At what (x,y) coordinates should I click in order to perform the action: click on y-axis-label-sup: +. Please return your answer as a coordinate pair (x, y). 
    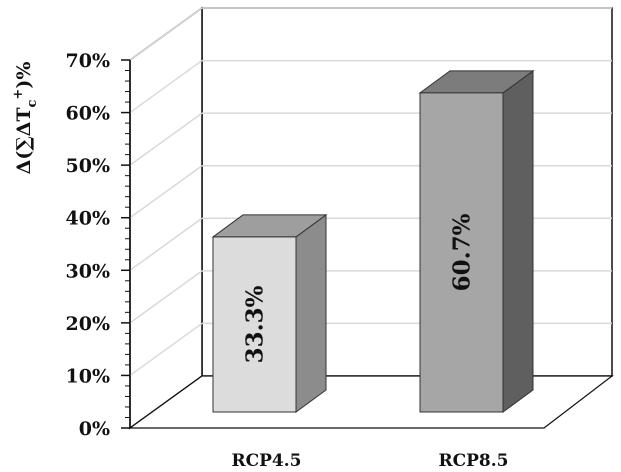
    Looking at the image, I should click on (18, 94).